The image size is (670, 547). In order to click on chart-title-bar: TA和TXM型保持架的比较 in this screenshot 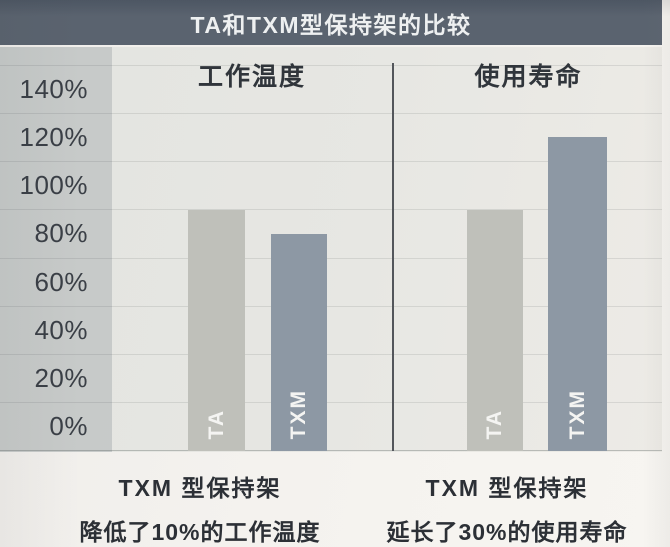, I will do `click(331, 22)`.